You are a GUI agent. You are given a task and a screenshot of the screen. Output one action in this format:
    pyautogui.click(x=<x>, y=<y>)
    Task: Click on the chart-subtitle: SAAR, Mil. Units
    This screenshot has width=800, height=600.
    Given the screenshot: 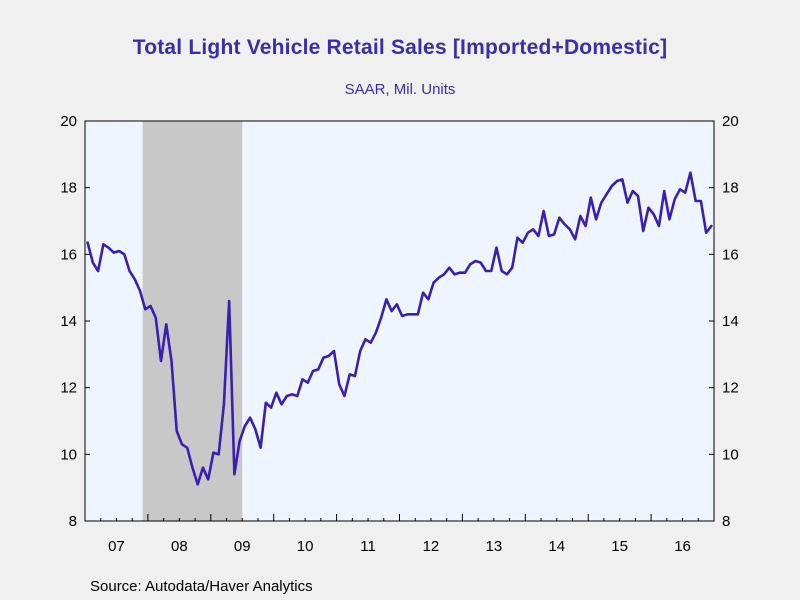 What is the action you would take?
    pyautogui.click(x=400, y=89)
    